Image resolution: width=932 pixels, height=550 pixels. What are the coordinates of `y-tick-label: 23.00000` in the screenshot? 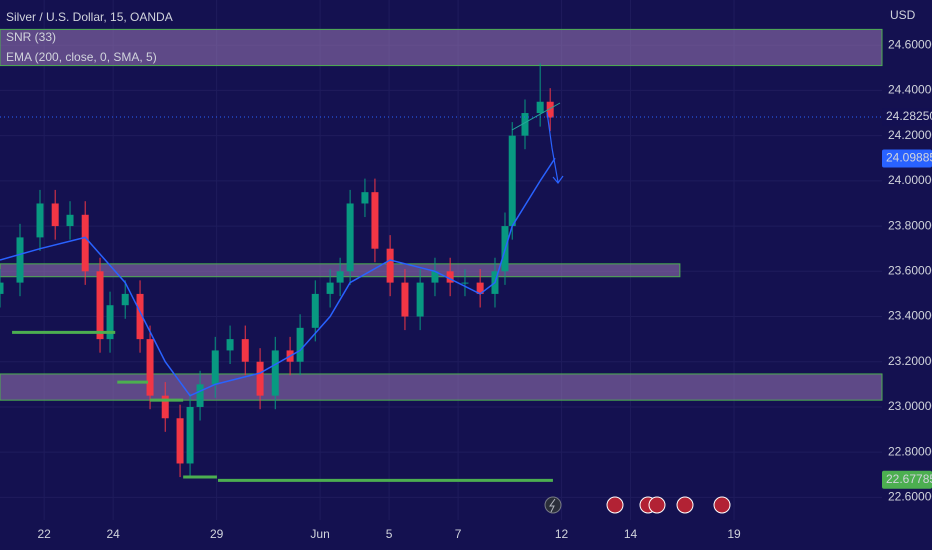 It's located at (910, 406).